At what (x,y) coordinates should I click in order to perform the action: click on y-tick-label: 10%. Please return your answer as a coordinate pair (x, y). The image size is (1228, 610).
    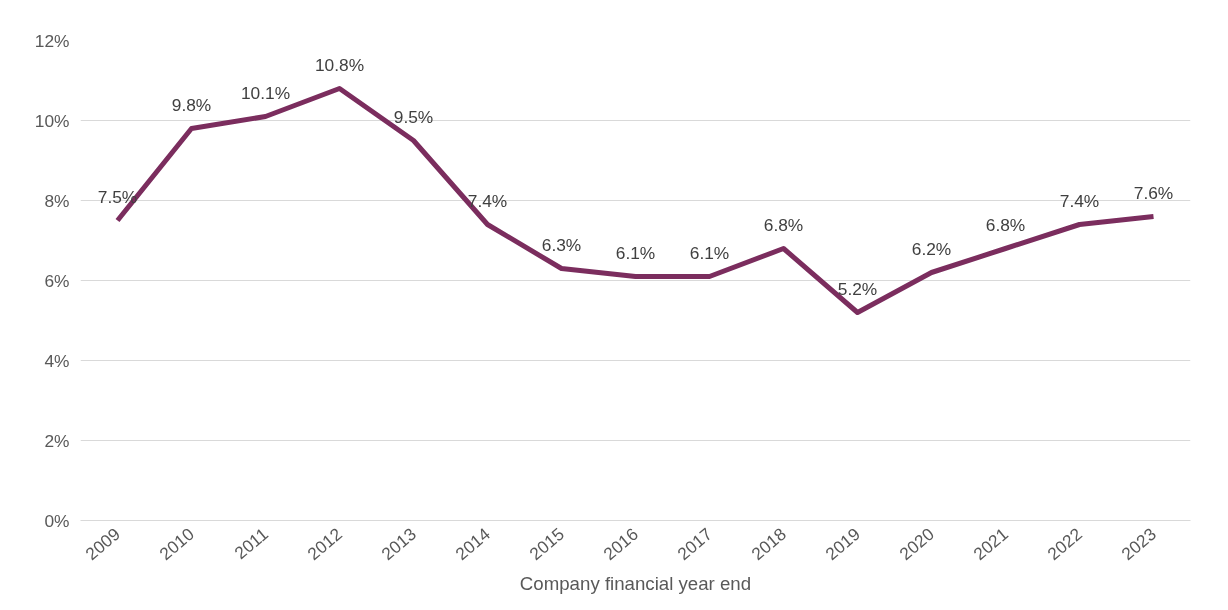
    Looking at the image, I should click on (52, 120).